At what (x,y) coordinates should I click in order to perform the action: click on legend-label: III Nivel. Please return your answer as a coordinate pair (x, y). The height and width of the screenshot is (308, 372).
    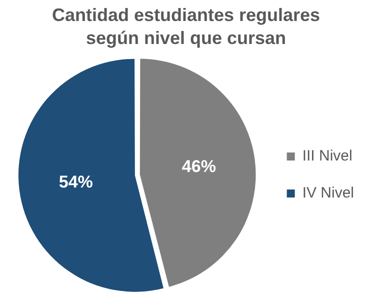
    Looking at the image, I should click on (327, 156).